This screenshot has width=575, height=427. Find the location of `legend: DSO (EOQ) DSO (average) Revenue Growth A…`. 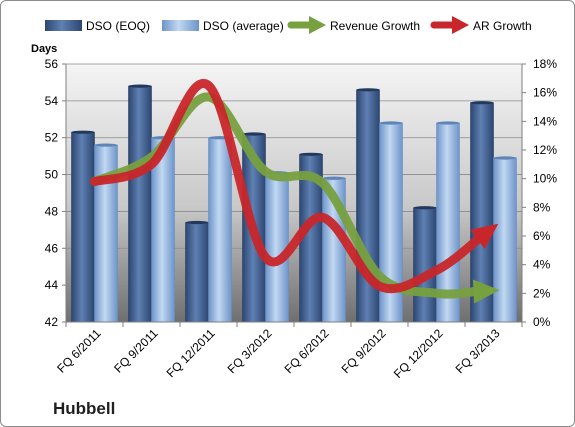

legend: DSO (EOQ) DSO (average) Revenue Growth A… is located at coordinates (288, 25).